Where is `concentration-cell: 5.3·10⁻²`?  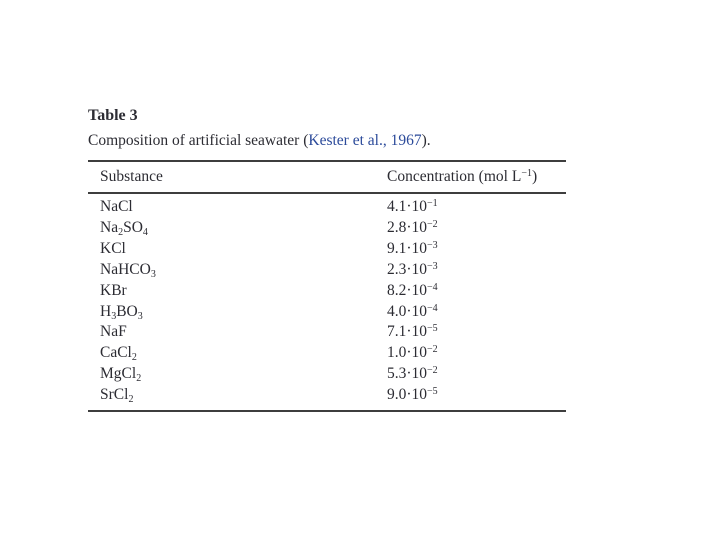
concentration-cell: 5.3·10⁻² is located at coordinates (412, 374).